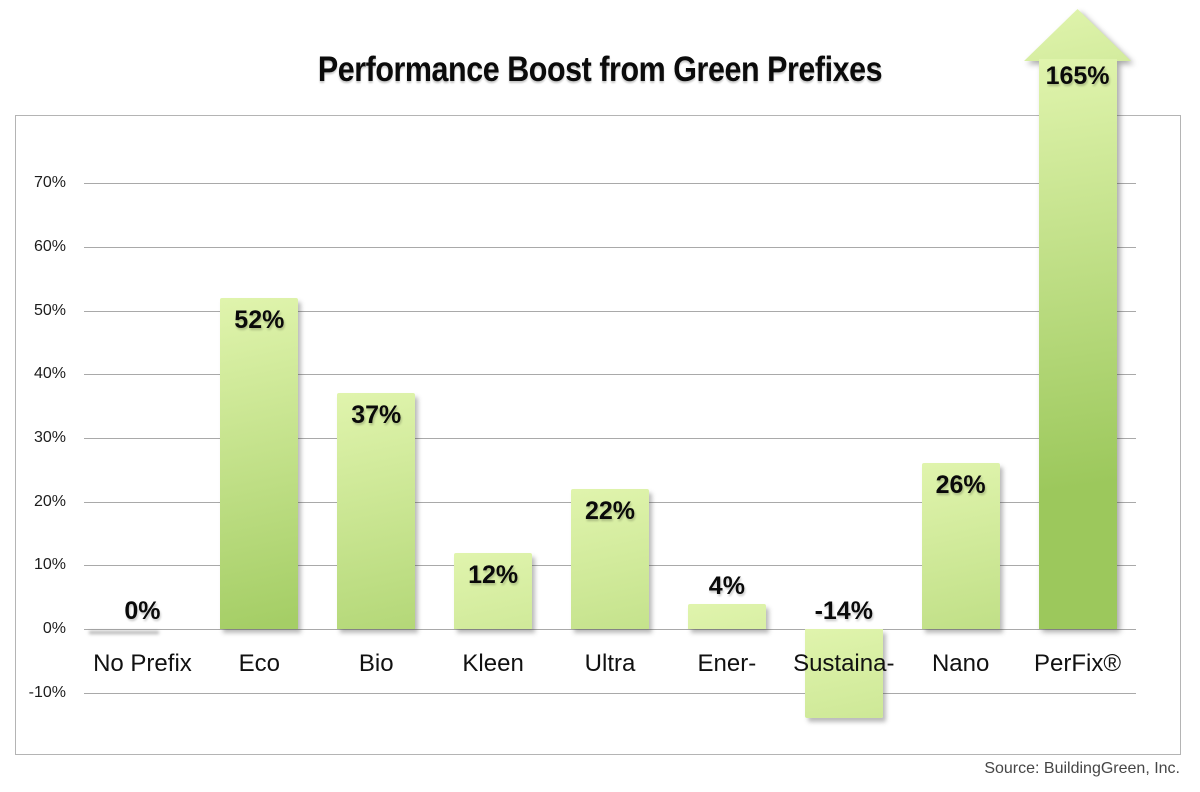 The height and width of the screenshot is (792, 1200). I want to click on bar-value-label-3: 12%, so click(493, 574).